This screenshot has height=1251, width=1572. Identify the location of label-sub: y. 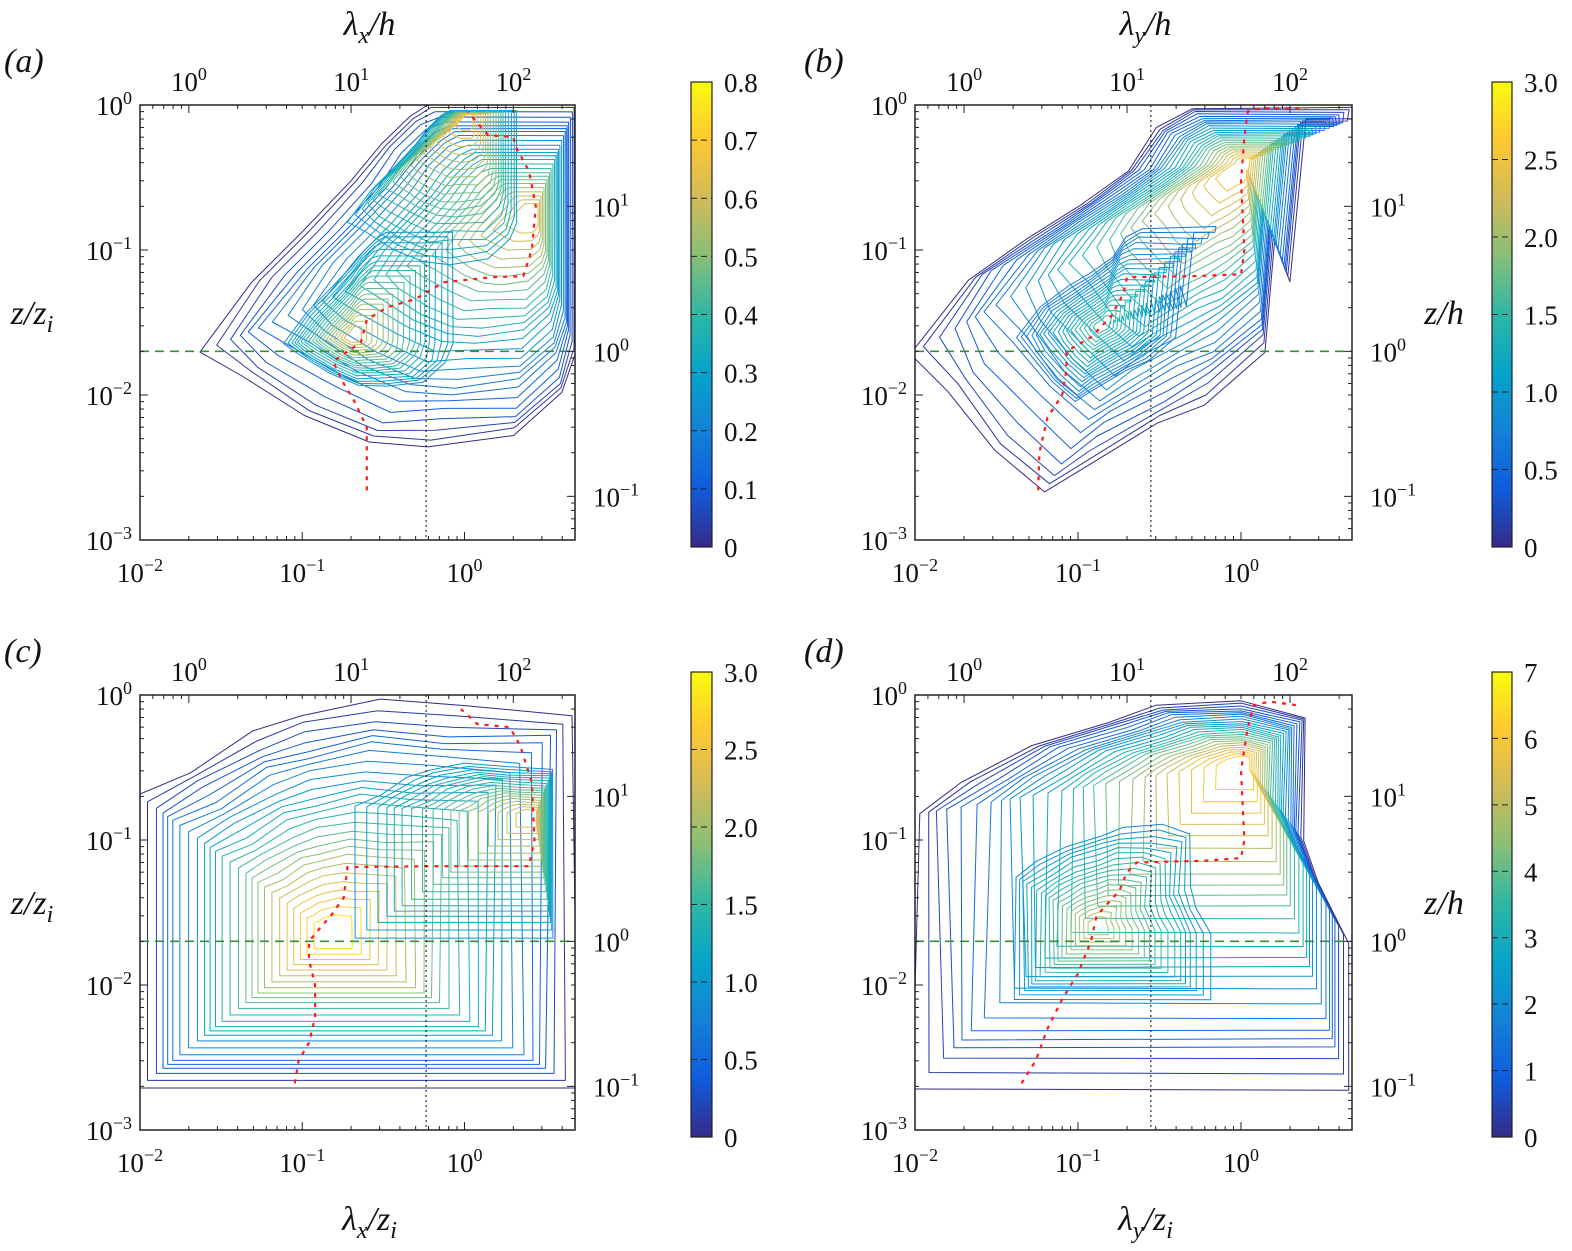
(1137, 1231).